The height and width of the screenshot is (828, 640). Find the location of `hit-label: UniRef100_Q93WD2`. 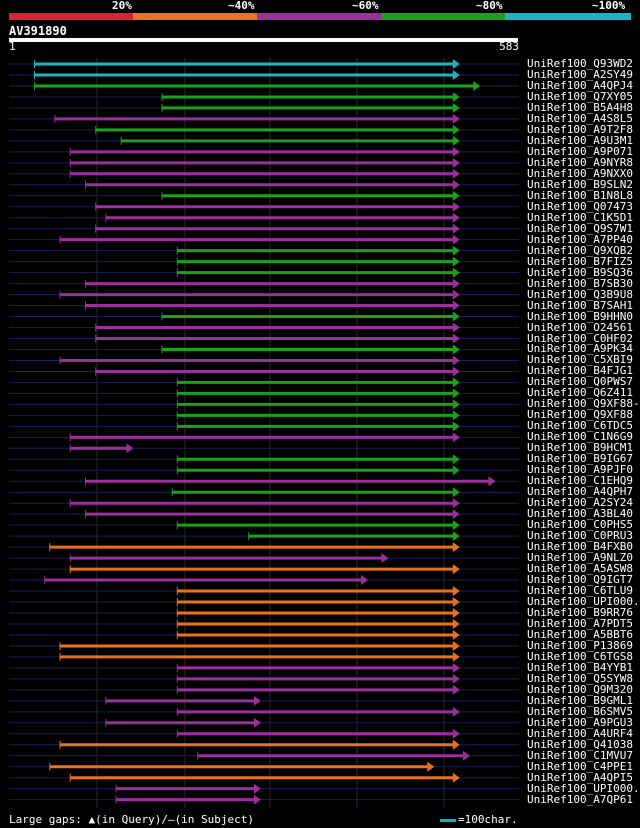

hit-label: UniRef100_Q93WD2 is located at coordinates (580, 63).